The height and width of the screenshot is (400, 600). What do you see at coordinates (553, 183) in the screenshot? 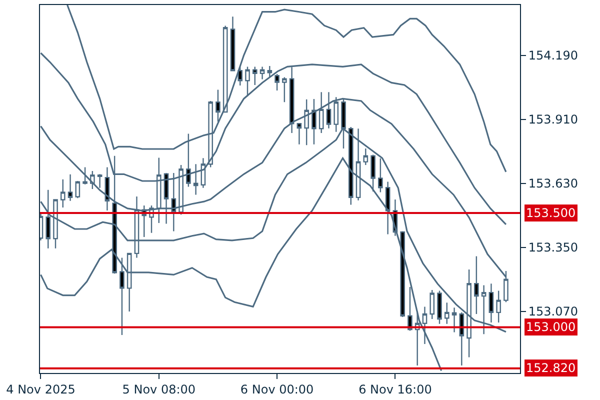
I see `y-tick-label: 153.630` at bounding box center [553, 183].